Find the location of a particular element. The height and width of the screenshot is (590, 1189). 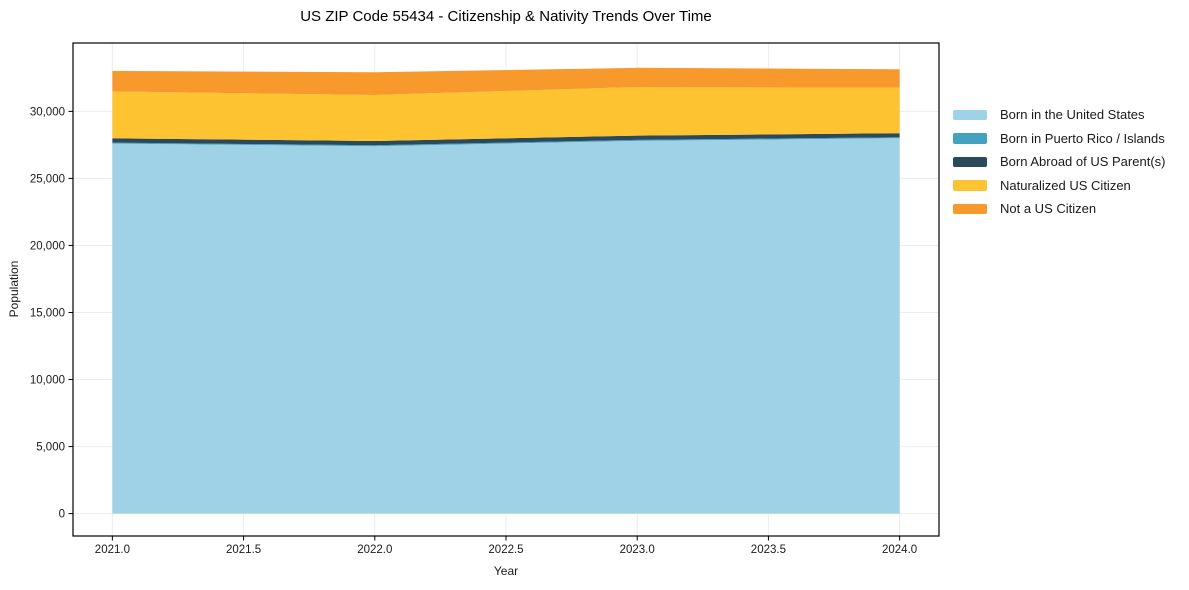

legend-swatch-born-in-the-united-states is located at coordinates (970, 114).